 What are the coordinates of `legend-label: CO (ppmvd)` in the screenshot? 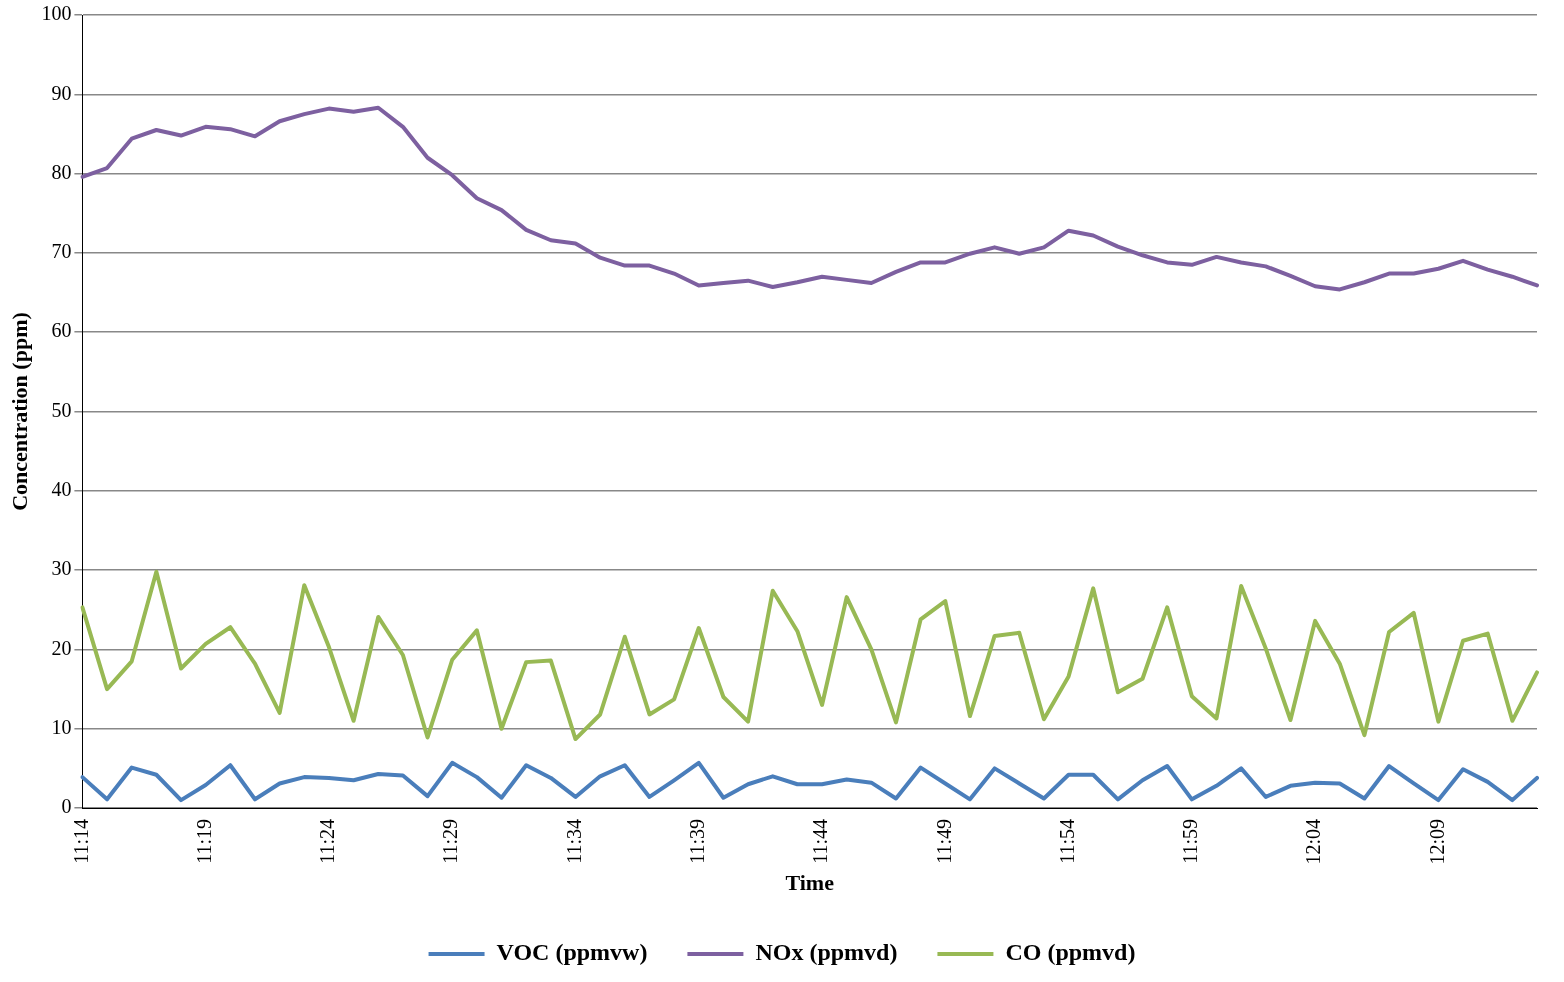 It's located at (1070, 952).